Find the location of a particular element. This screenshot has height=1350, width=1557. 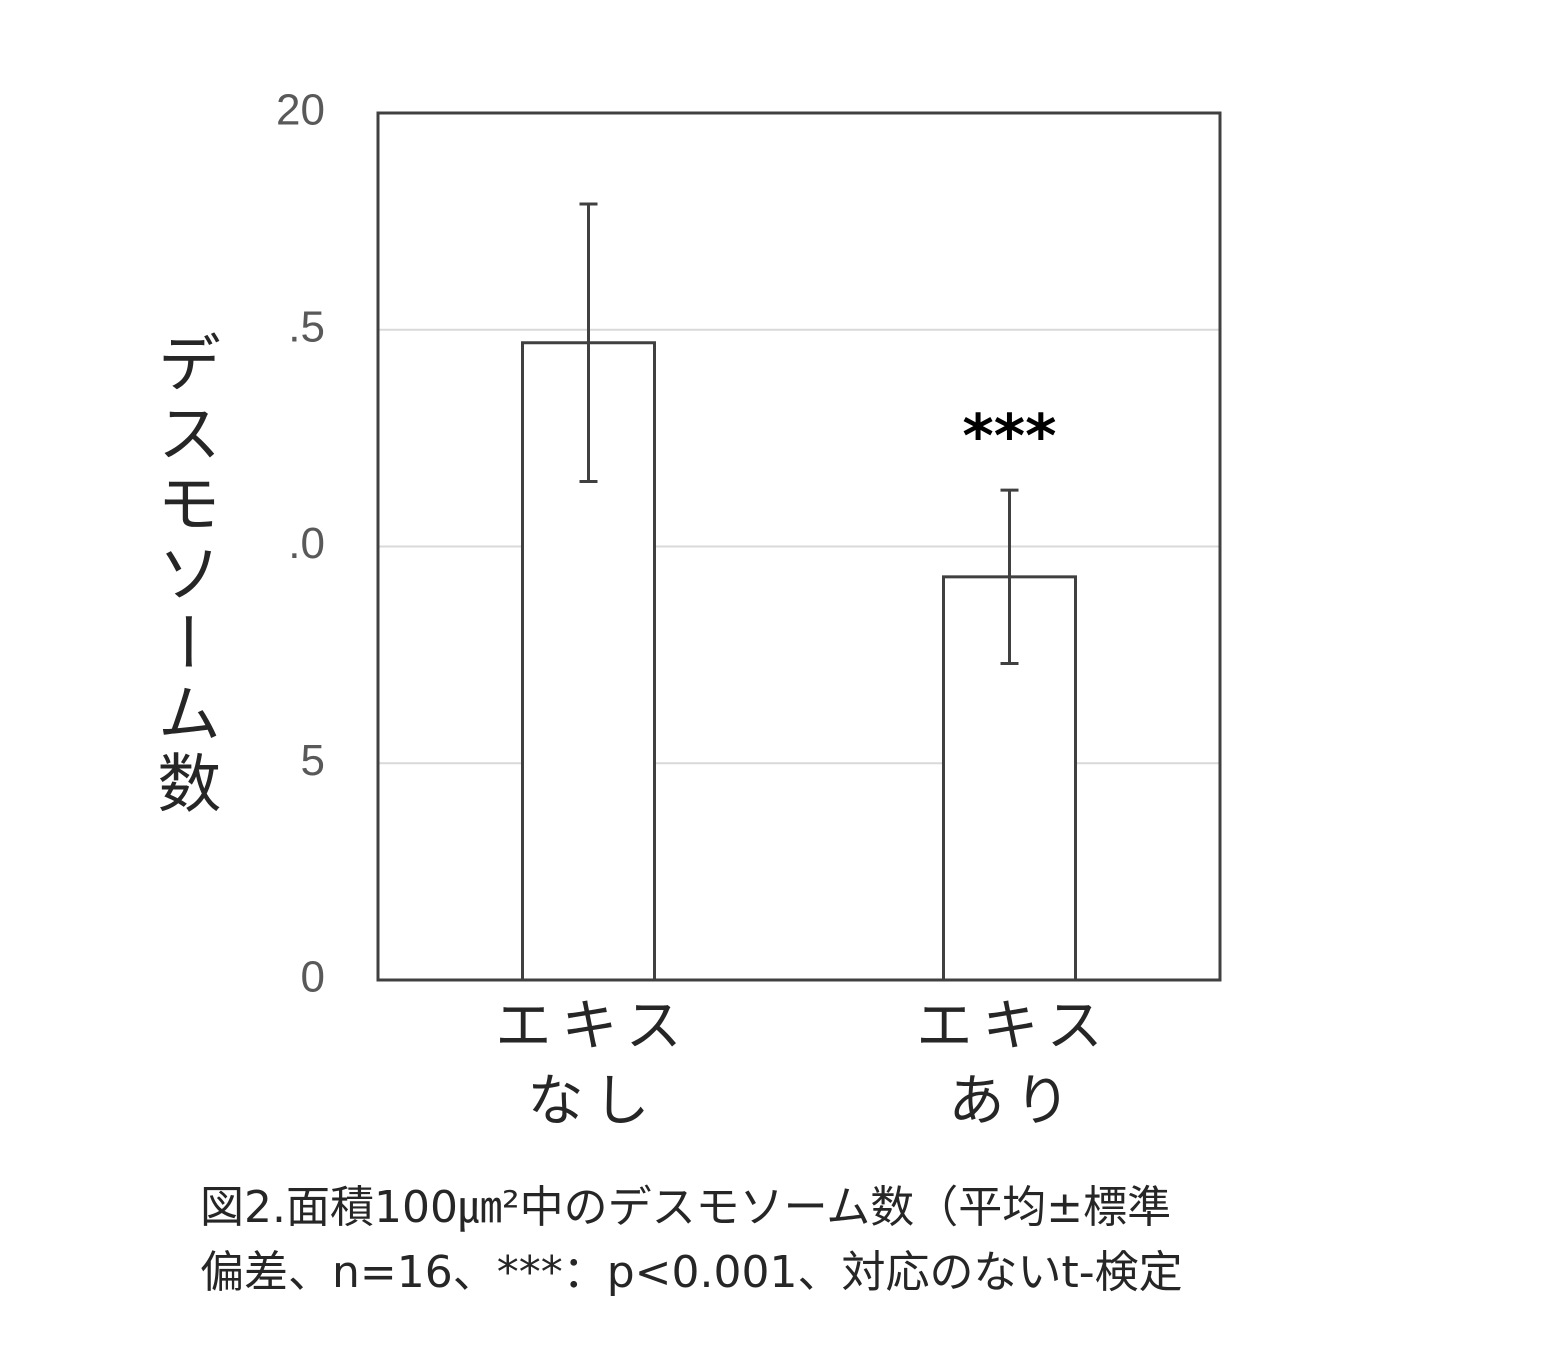

y-axis-label: デスモソーム数 is located at coordinates (183, 575).